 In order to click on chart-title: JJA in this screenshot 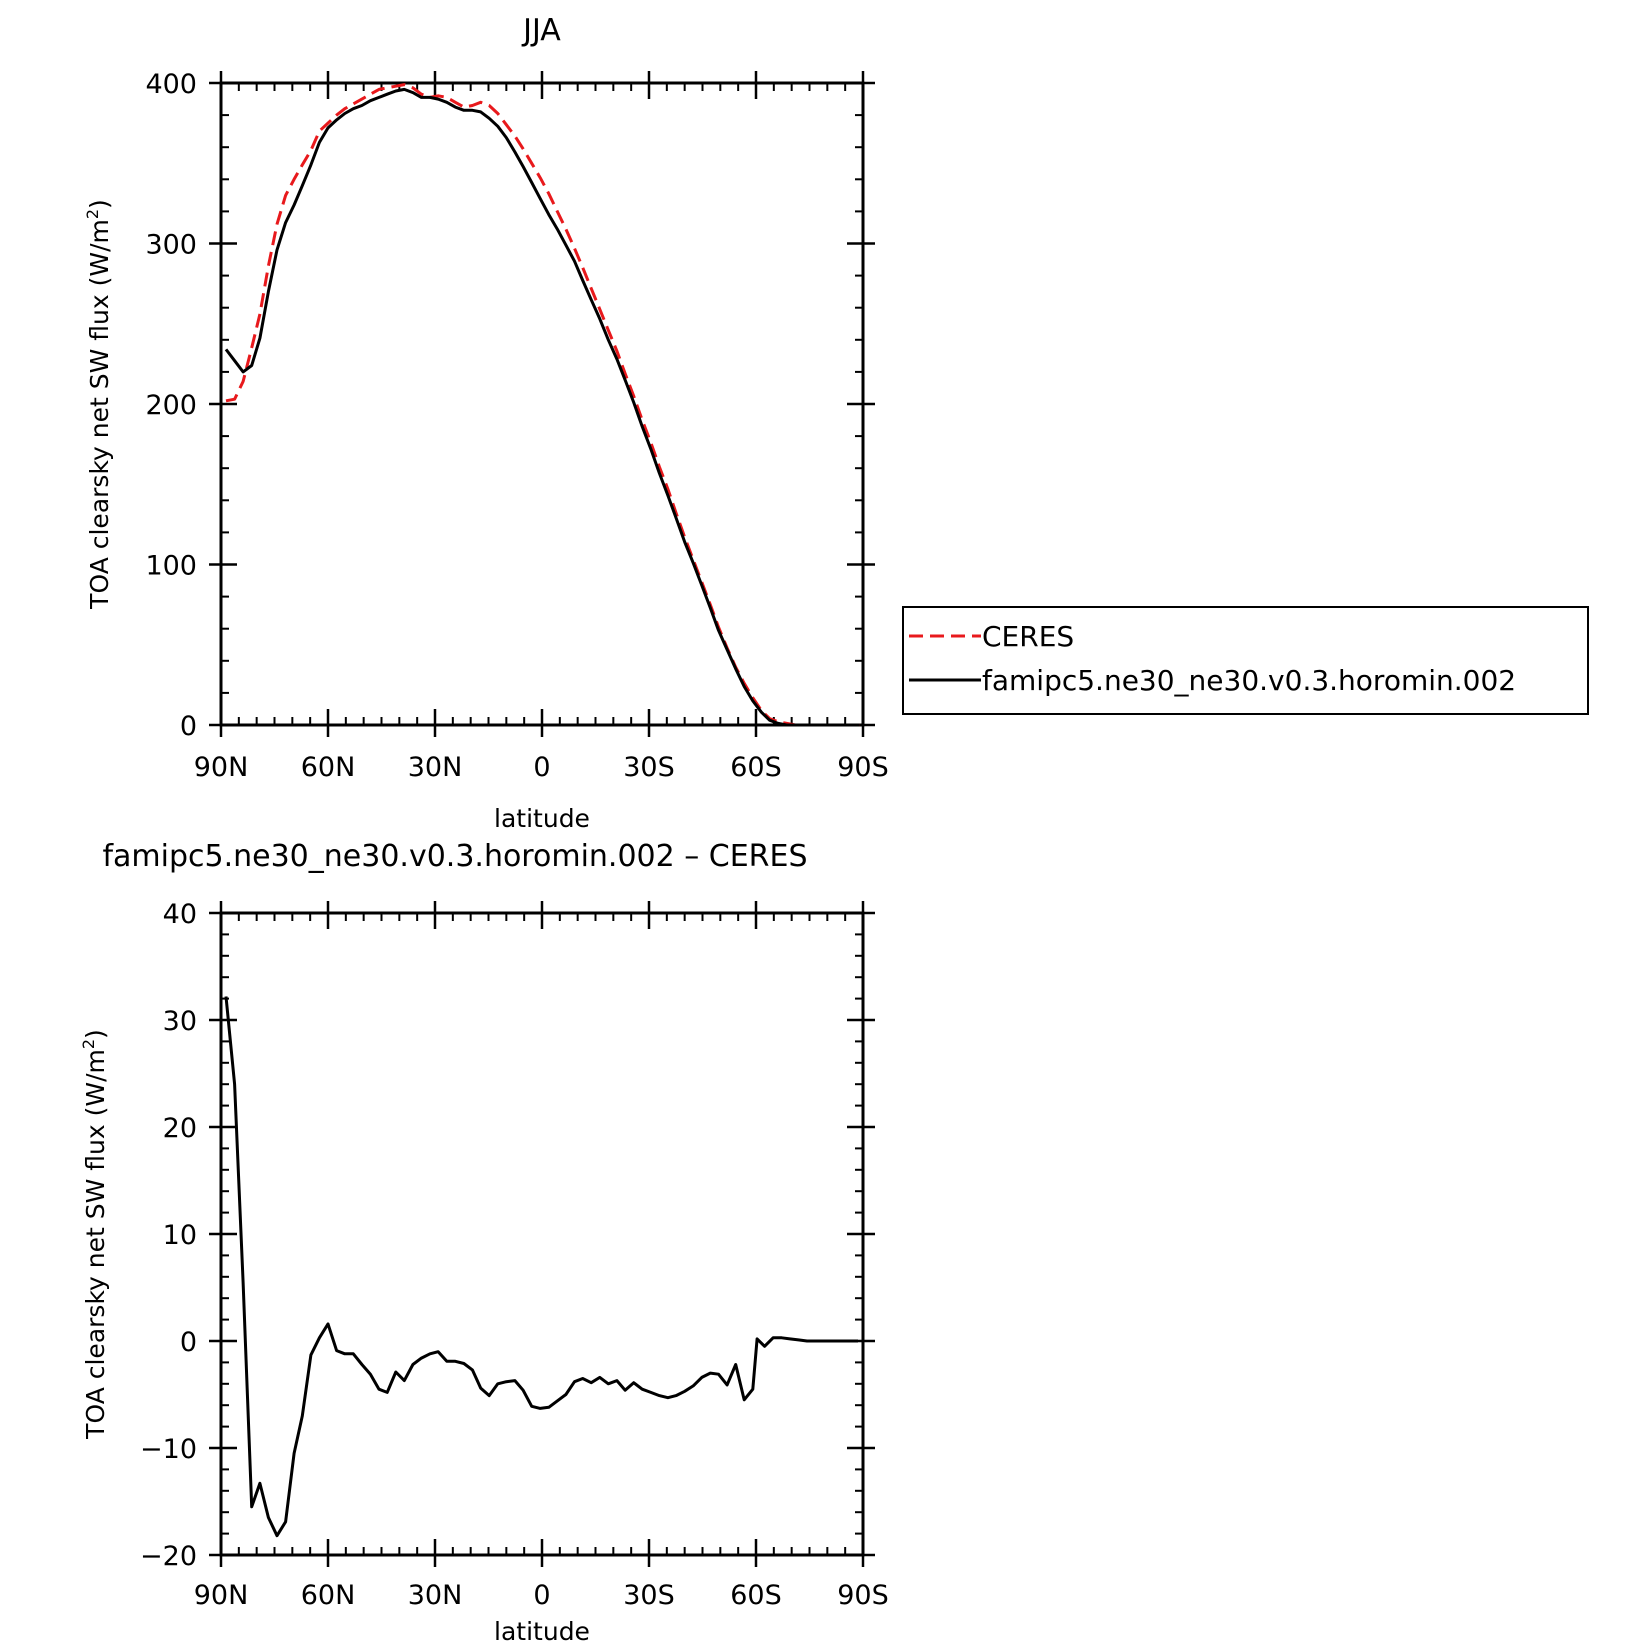, I will do `click(541, 30)`.